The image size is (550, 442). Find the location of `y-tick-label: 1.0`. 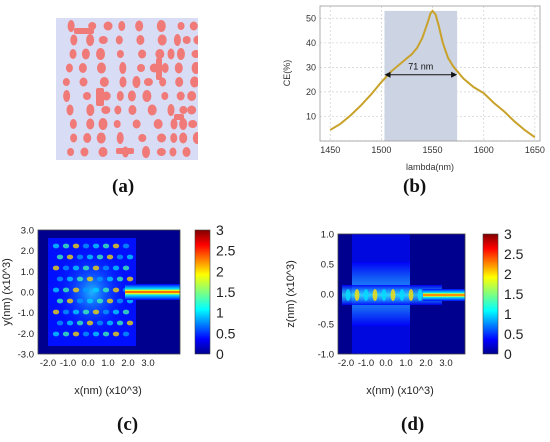

y-tick-label: 1.0 is located at coordinates (327, 235).